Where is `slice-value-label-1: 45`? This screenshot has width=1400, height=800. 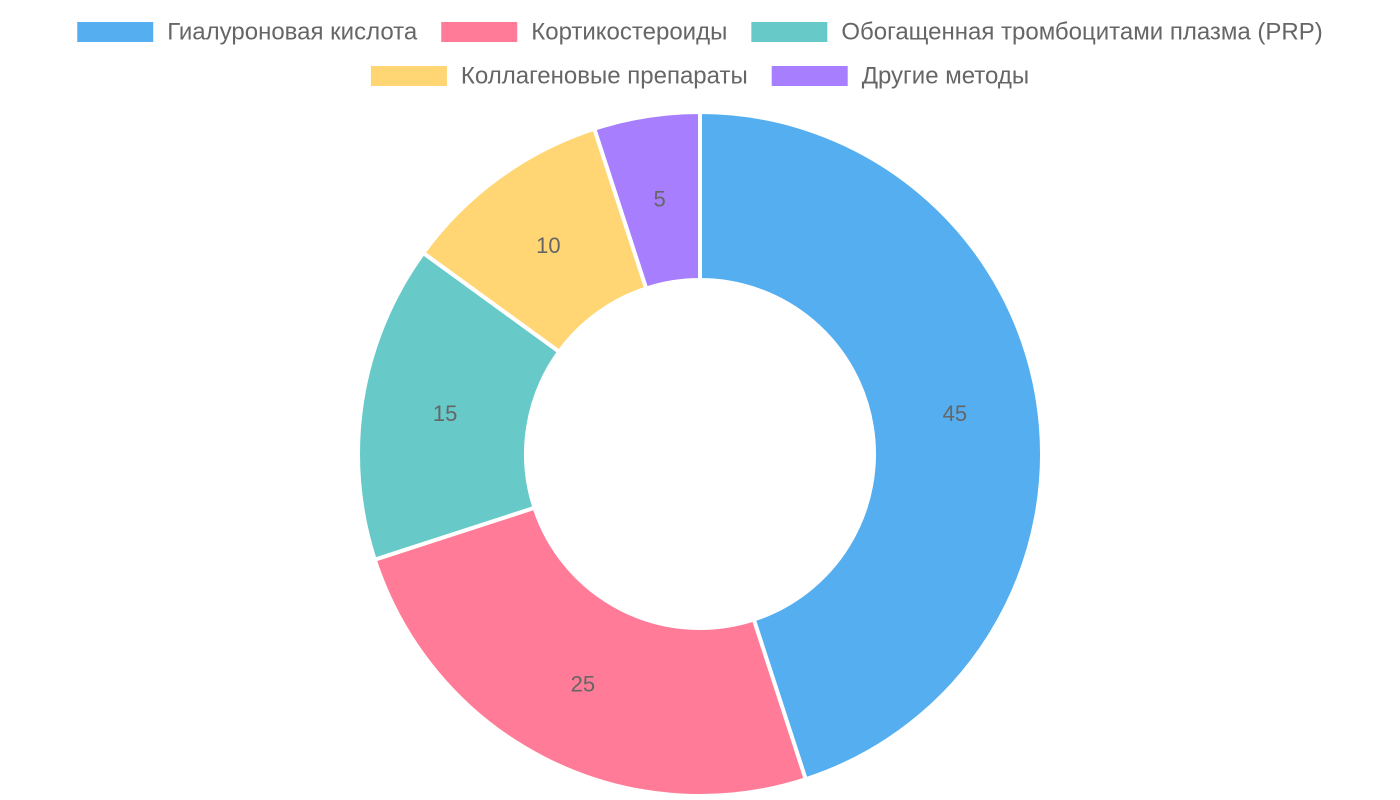
slice-value-label-1: 45 is located at coordinates (955, 413).